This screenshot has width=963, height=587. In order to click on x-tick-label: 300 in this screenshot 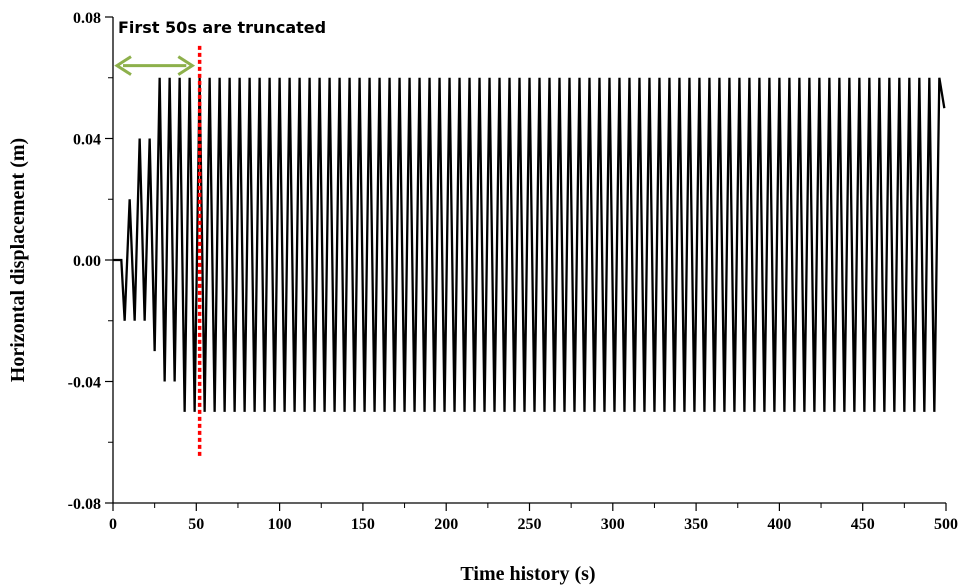, I will do `click(613, 524)`.